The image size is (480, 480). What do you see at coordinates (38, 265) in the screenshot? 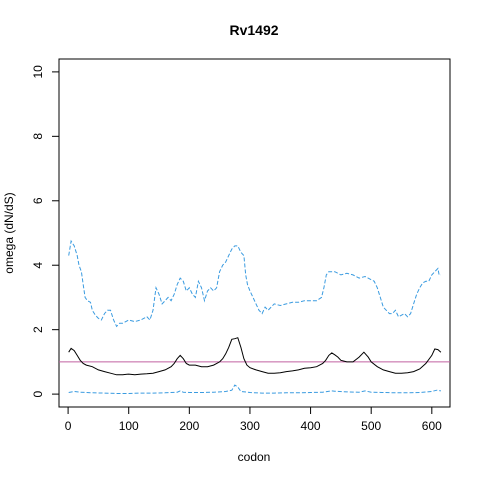
I see `y-tick-label: 4` at bounding box center [38, 265].